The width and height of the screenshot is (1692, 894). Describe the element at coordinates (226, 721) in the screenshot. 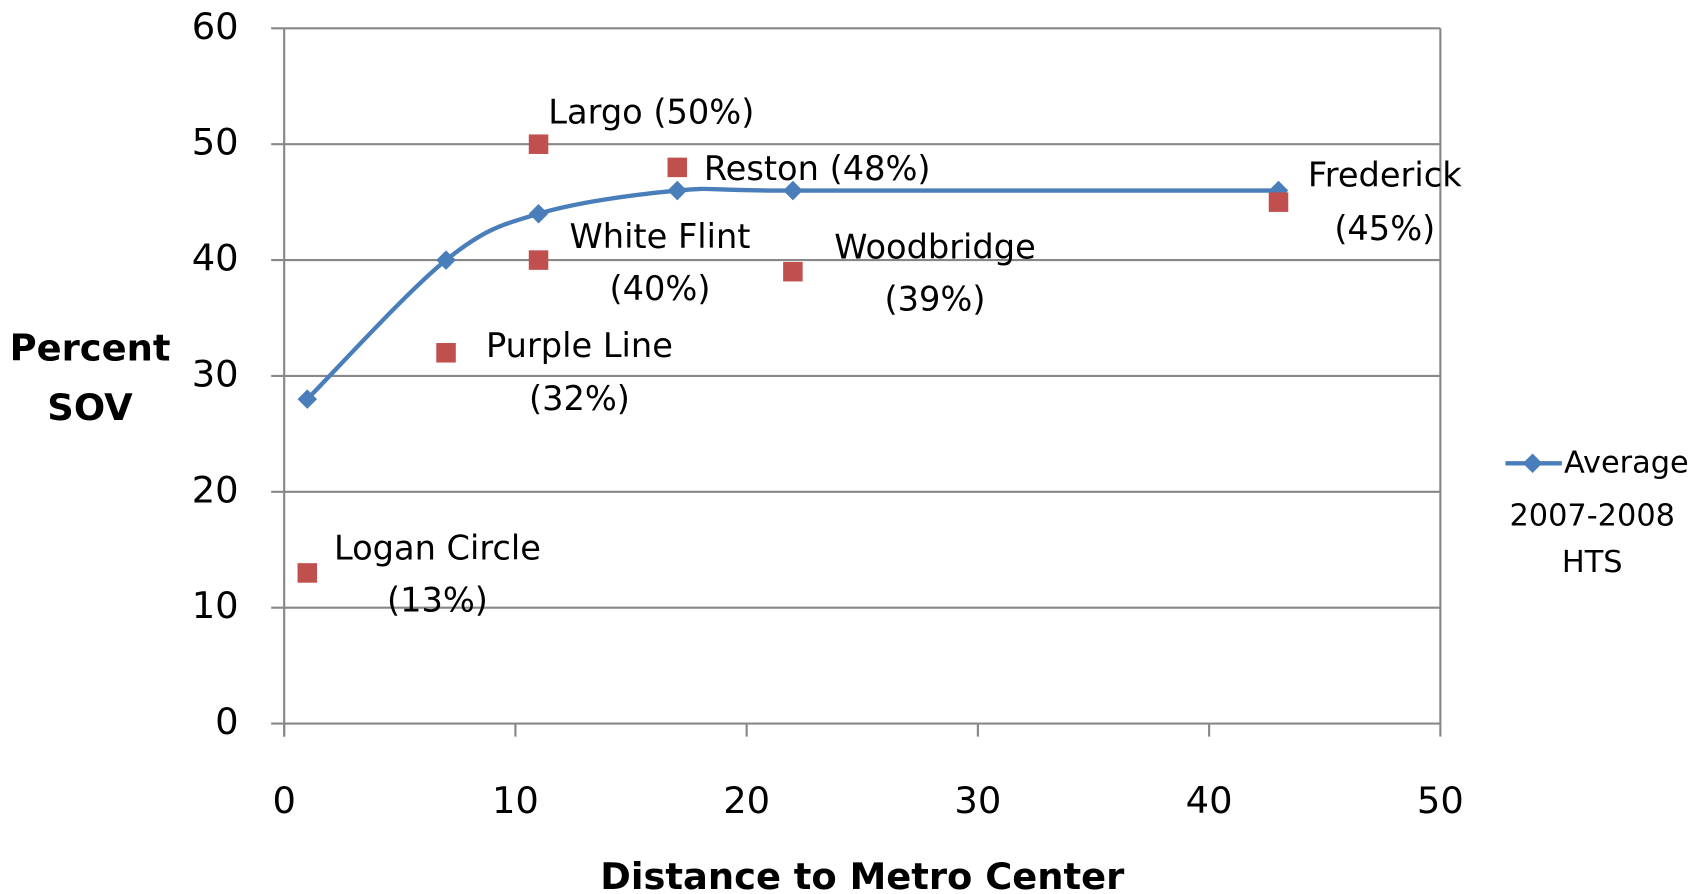

I see `y-tick-label: 0` at that location.